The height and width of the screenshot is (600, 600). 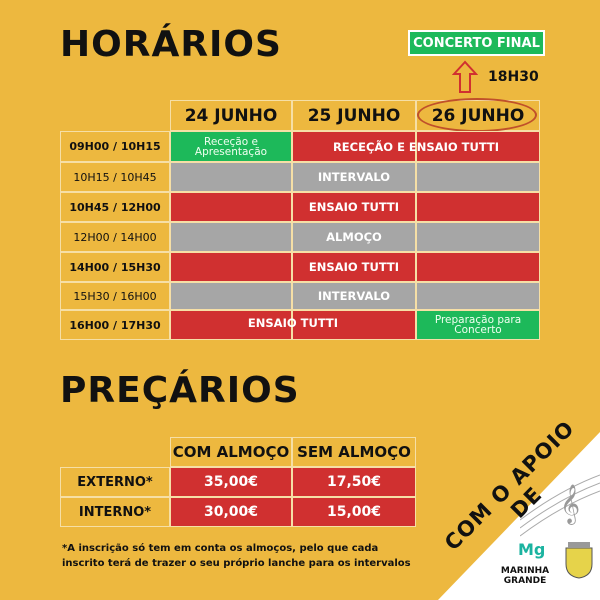 I want to click on price-value: 35,00€, so click(x=231, y=482).